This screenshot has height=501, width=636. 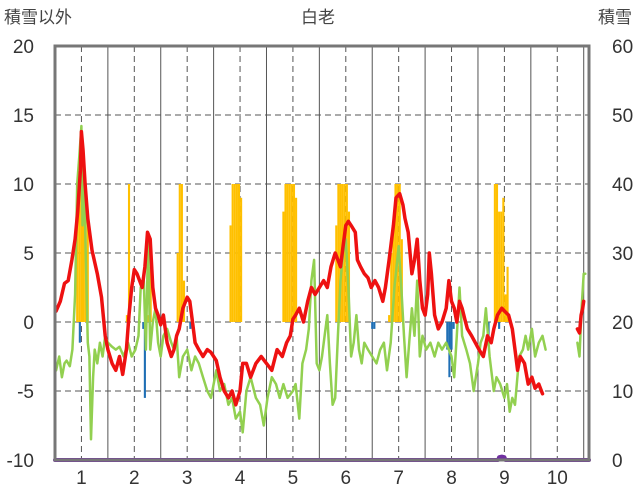 I want to click on x-tick-label: 7, so click(x=398, y=478).